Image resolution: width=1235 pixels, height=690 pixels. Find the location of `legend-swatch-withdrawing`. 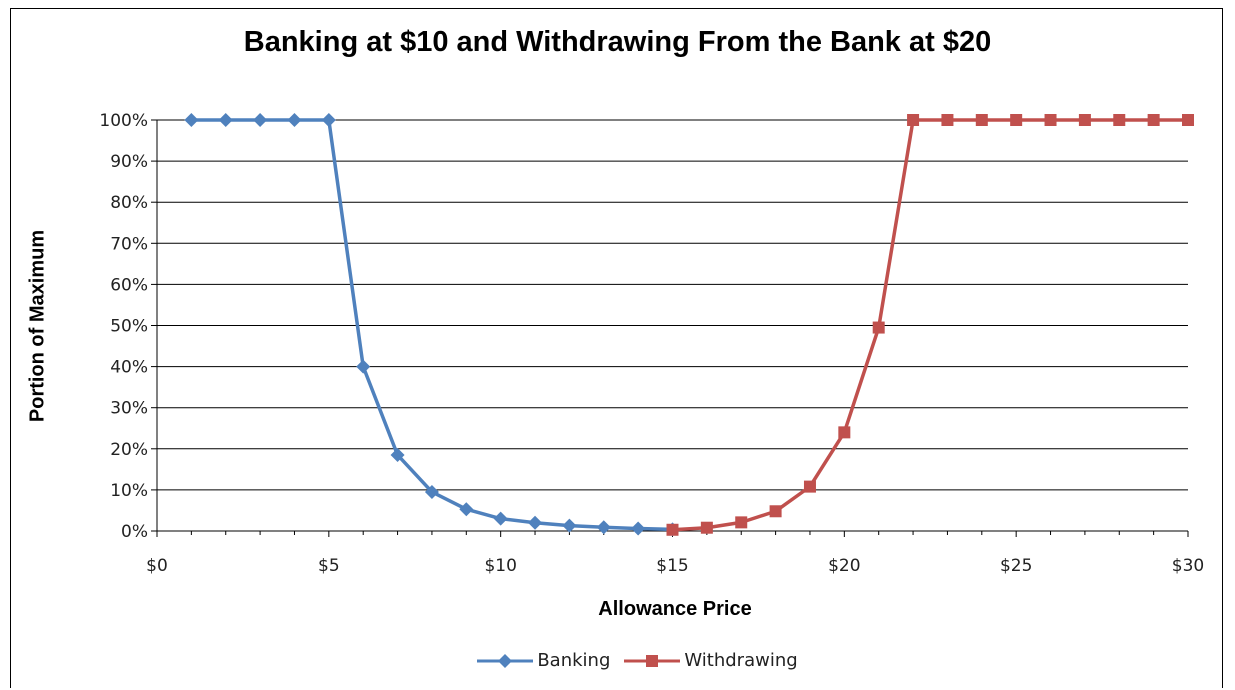

legend-swatch-withdrawing is located at coordinates (652, 660).